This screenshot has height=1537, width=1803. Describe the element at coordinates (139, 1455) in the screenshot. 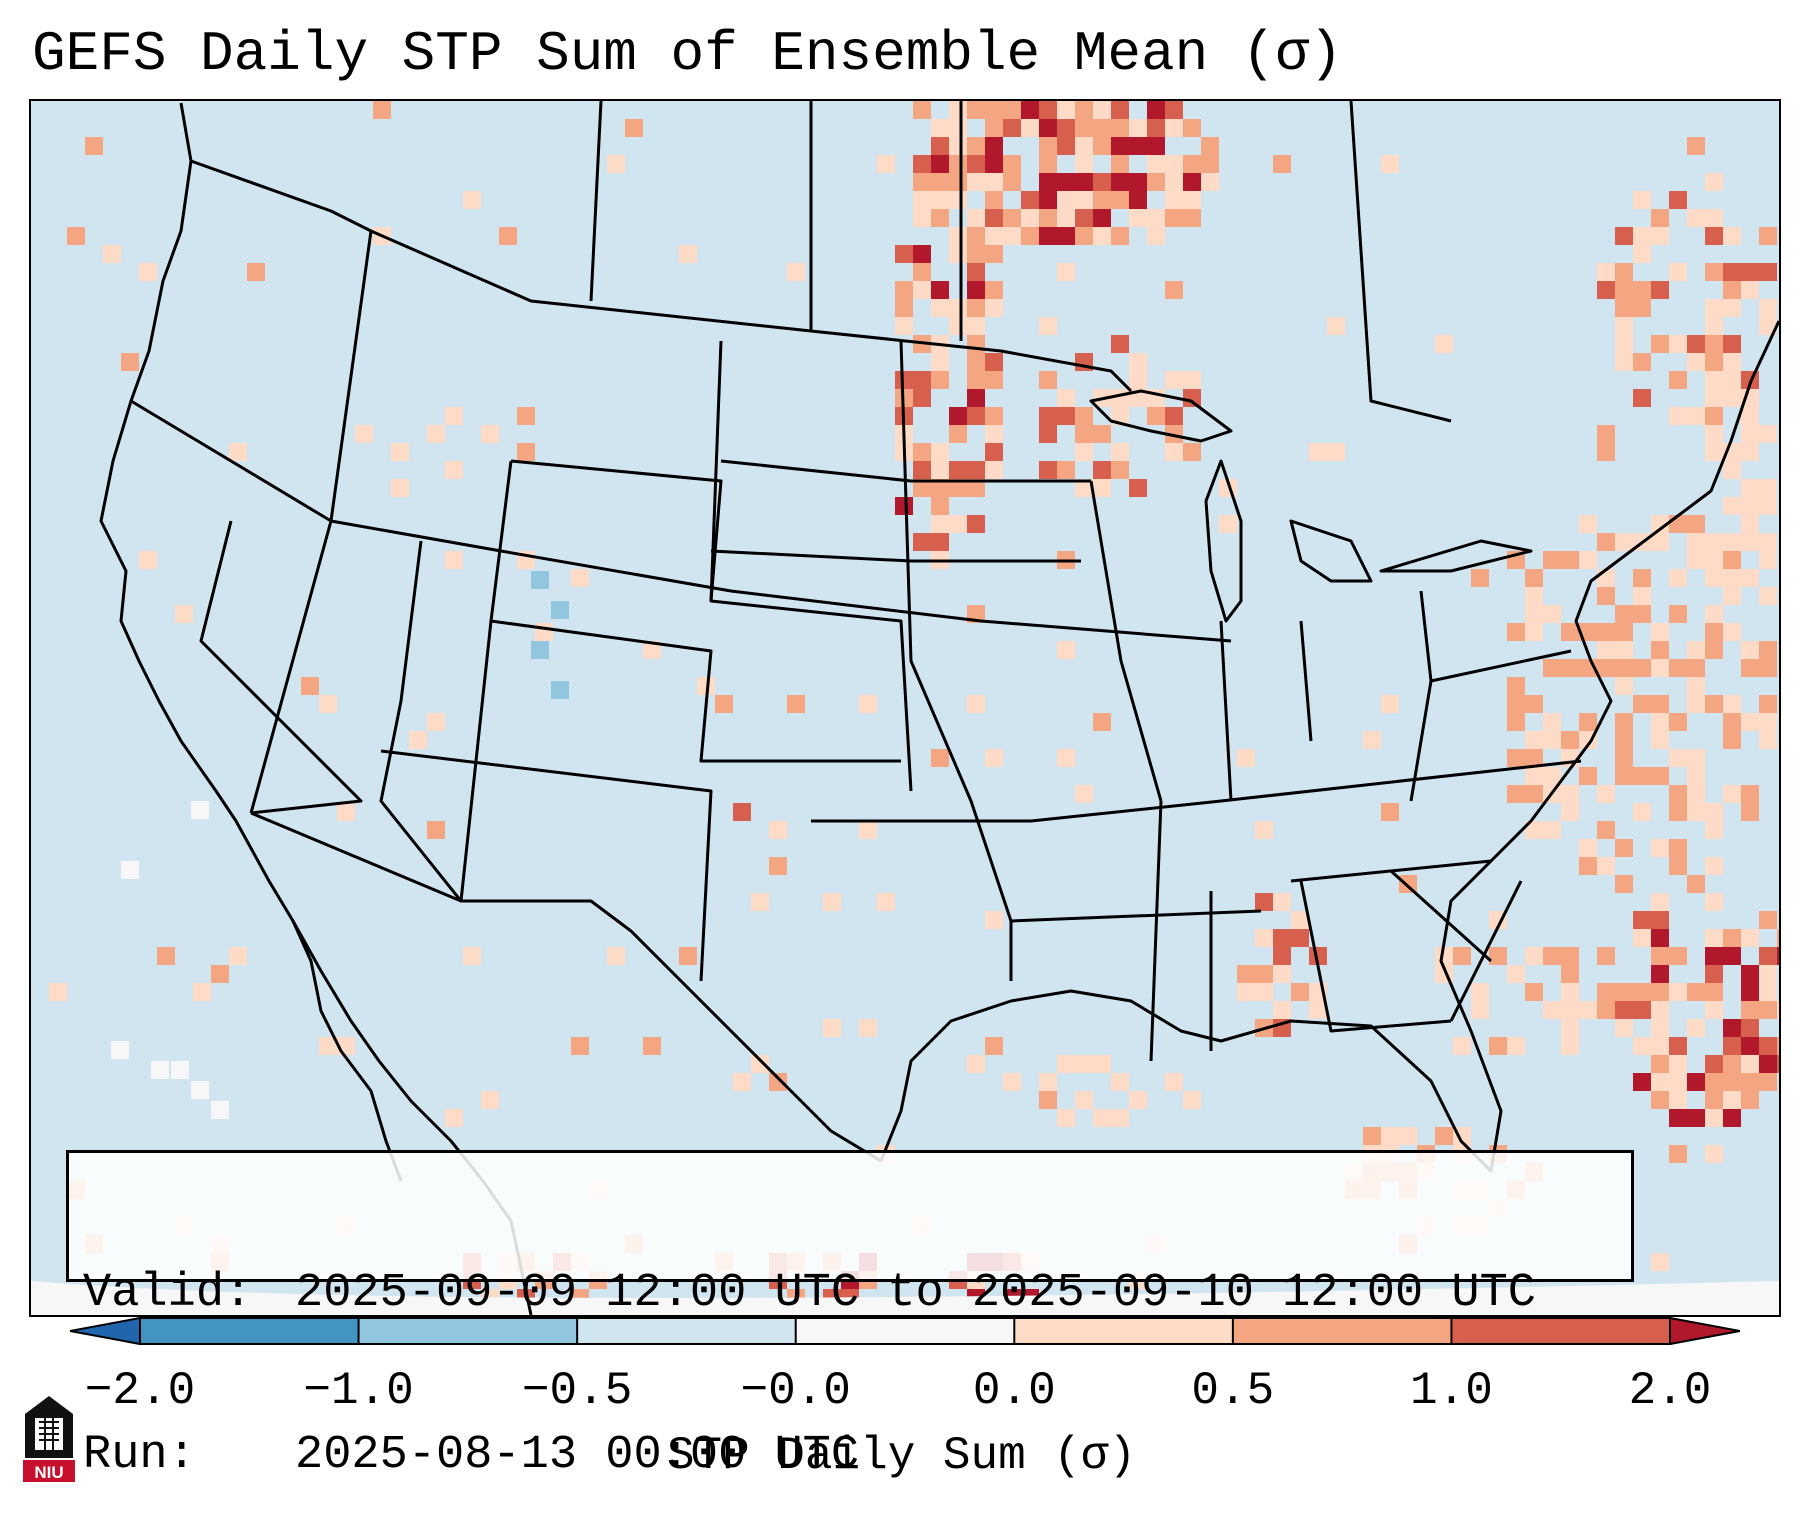

I see `run-key: Run:` at that location.